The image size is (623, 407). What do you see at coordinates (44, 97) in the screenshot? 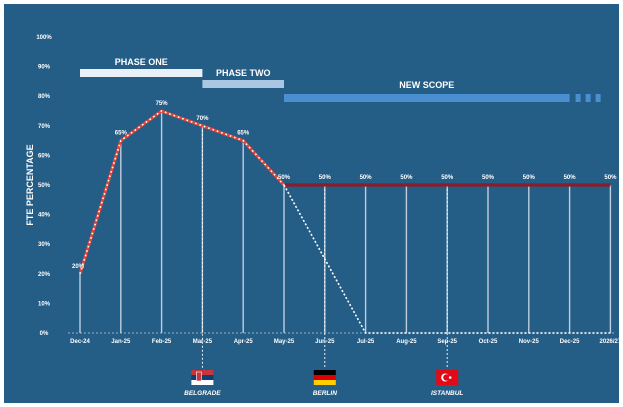
I see `y-tick-label: 80%` at bounding box center [44, 97].